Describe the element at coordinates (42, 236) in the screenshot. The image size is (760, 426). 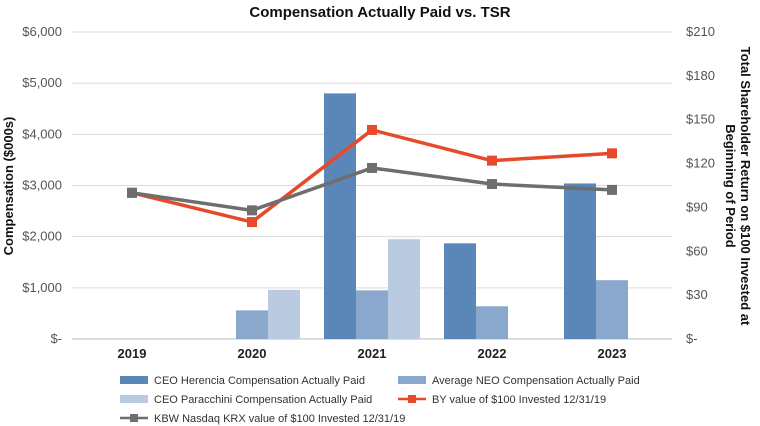
I see `y-left-tick-label: $2,000` at that location.